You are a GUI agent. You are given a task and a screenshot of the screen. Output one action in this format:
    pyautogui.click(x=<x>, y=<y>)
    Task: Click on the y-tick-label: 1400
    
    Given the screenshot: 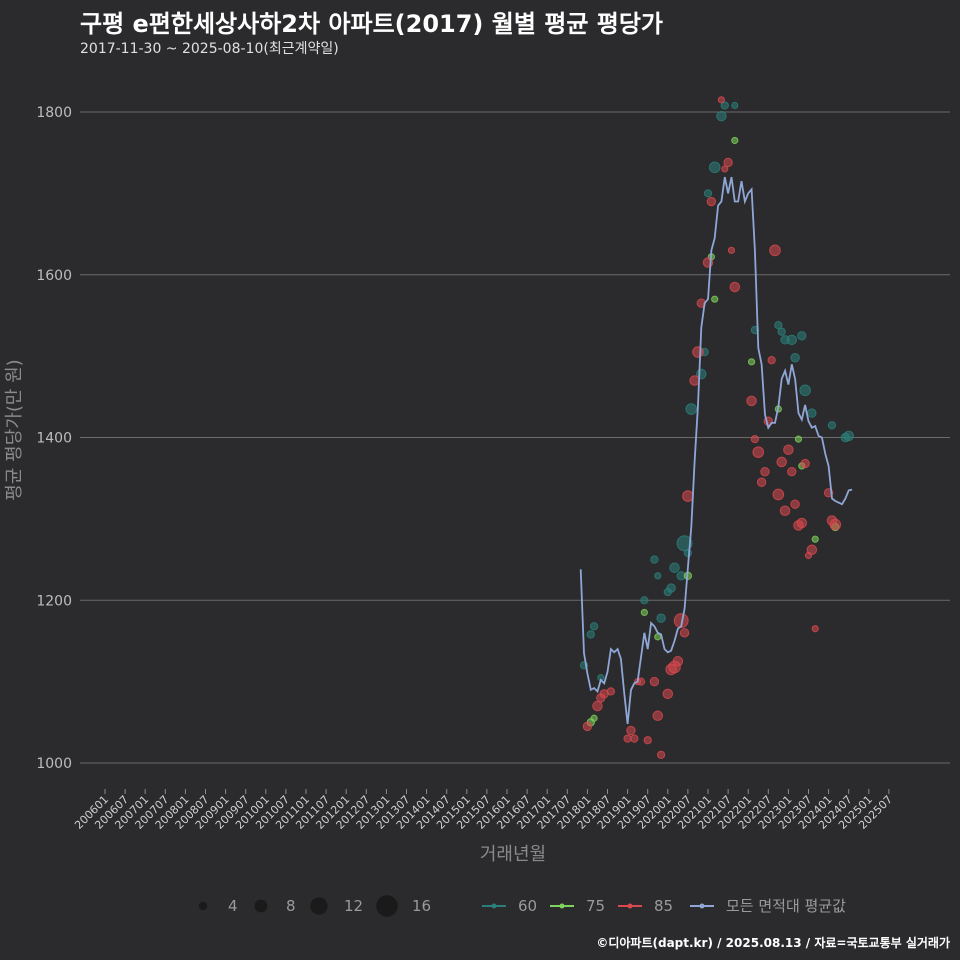 What is the action you would take?
    pyautogui.click(x=54, y=439)
    